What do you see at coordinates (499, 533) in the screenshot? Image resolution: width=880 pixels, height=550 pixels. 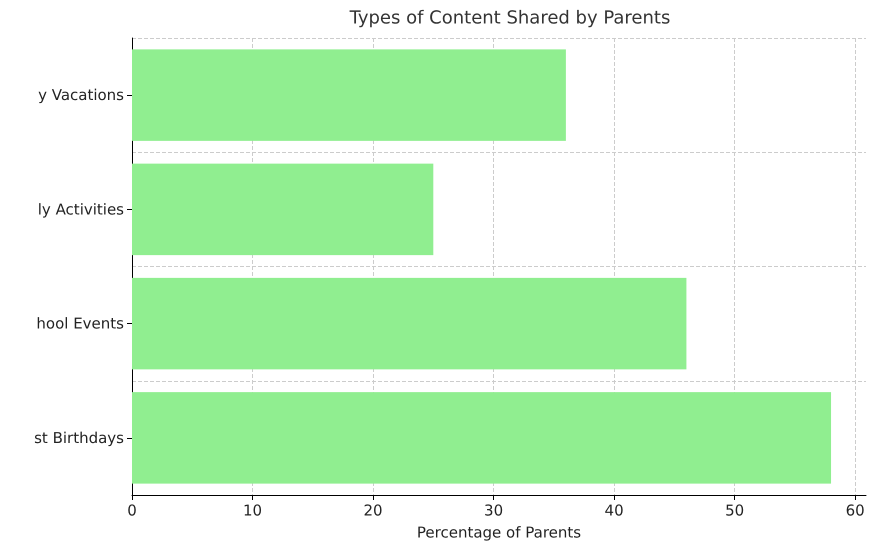 I see `x-axis-title: Percentage of Parents` at bounding box center [499, 533].